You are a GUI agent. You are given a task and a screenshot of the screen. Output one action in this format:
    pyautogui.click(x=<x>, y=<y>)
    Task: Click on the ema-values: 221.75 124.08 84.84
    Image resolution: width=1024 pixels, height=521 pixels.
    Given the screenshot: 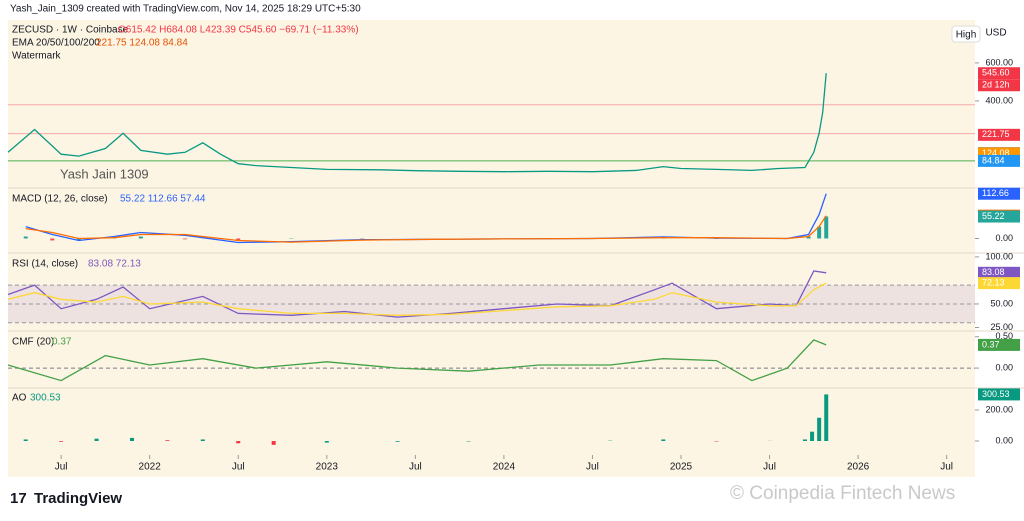 What is the action you would take?
    pyautogui.click(x=142, y=43)
    